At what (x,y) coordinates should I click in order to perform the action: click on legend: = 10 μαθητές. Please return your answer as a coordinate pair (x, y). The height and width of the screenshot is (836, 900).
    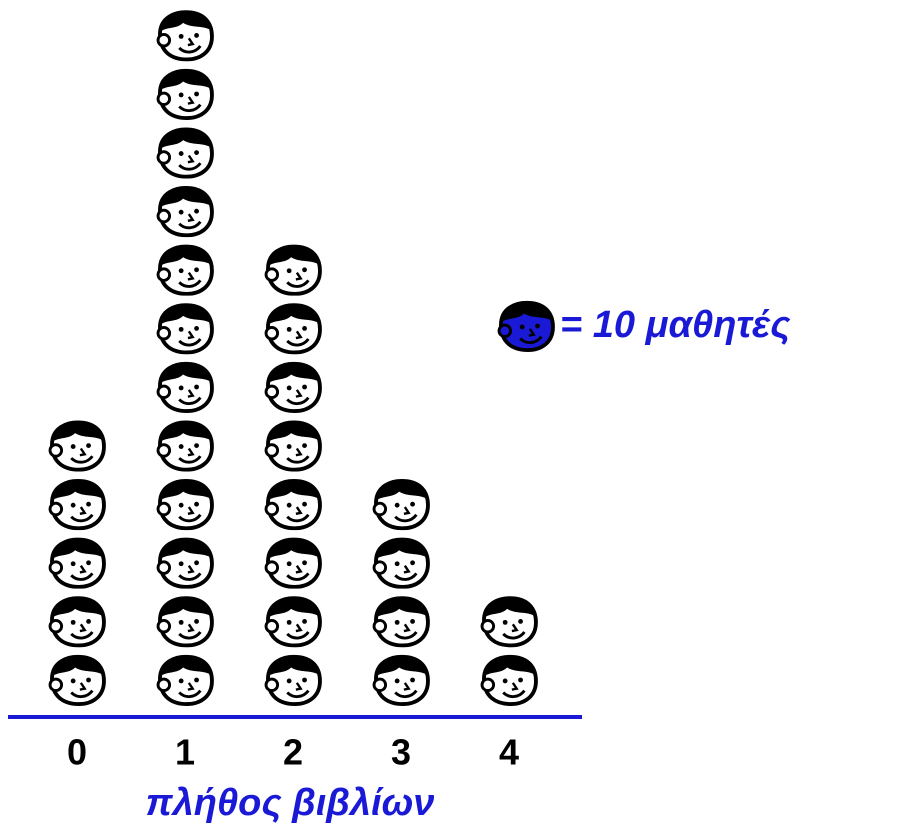
    Looking at the image, I should click on (644, 326).